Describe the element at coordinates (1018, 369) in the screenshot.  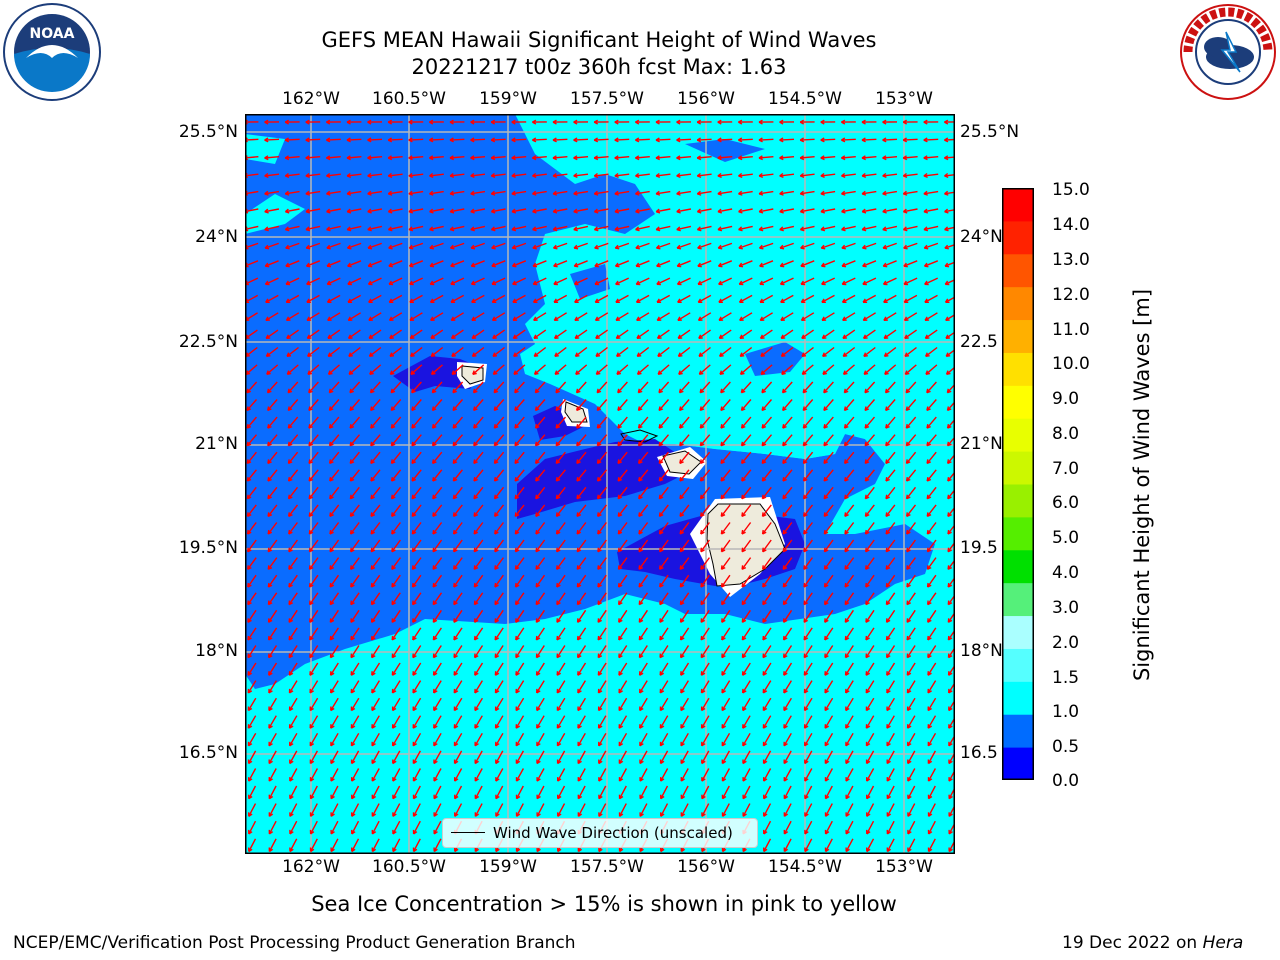
I see `colorbar-cell` at that location.